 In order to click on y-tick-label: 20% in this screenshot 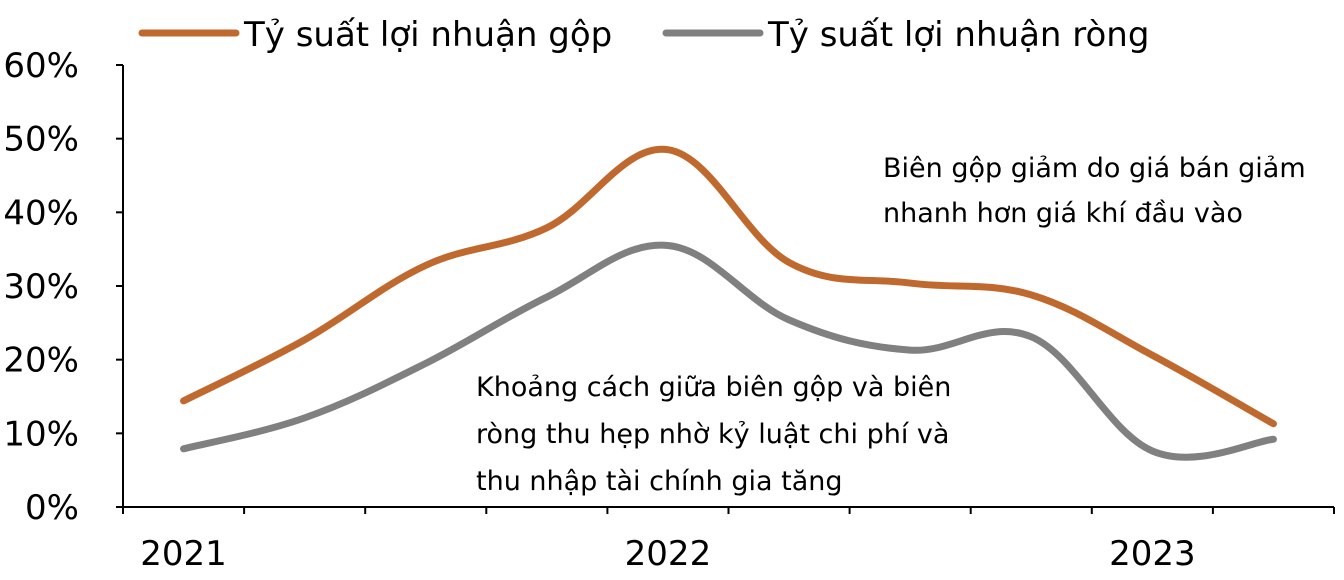, I will do `click(41, 361)`.